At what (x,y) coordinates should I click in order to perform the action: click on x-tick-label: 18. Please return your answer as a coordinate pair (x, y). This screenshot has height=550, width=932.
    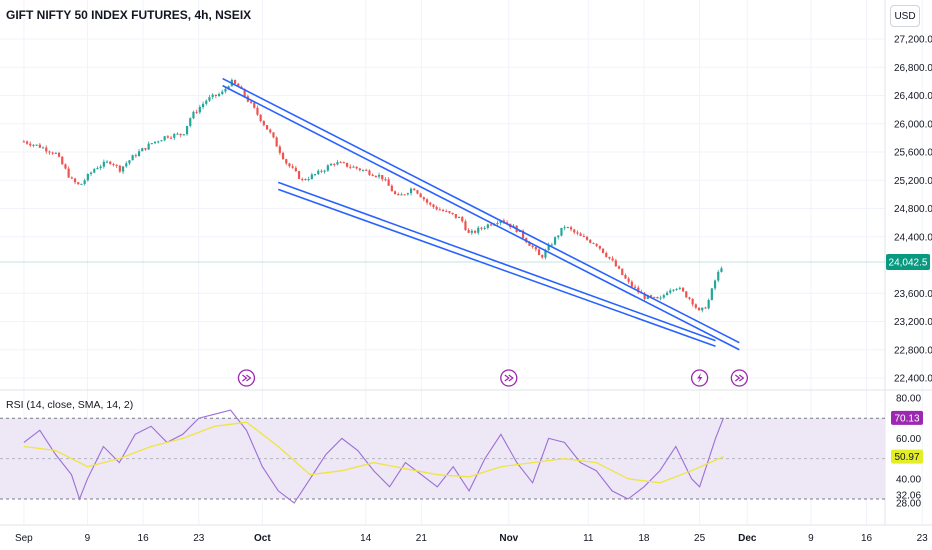
    Looking at the image, I should click on (644, 538).